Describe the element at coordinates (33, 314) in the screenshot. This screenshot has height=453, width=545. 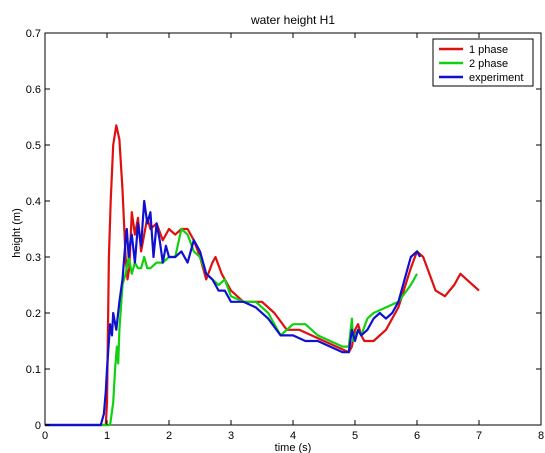
I see `y-tick-label: 0.2` at that location.